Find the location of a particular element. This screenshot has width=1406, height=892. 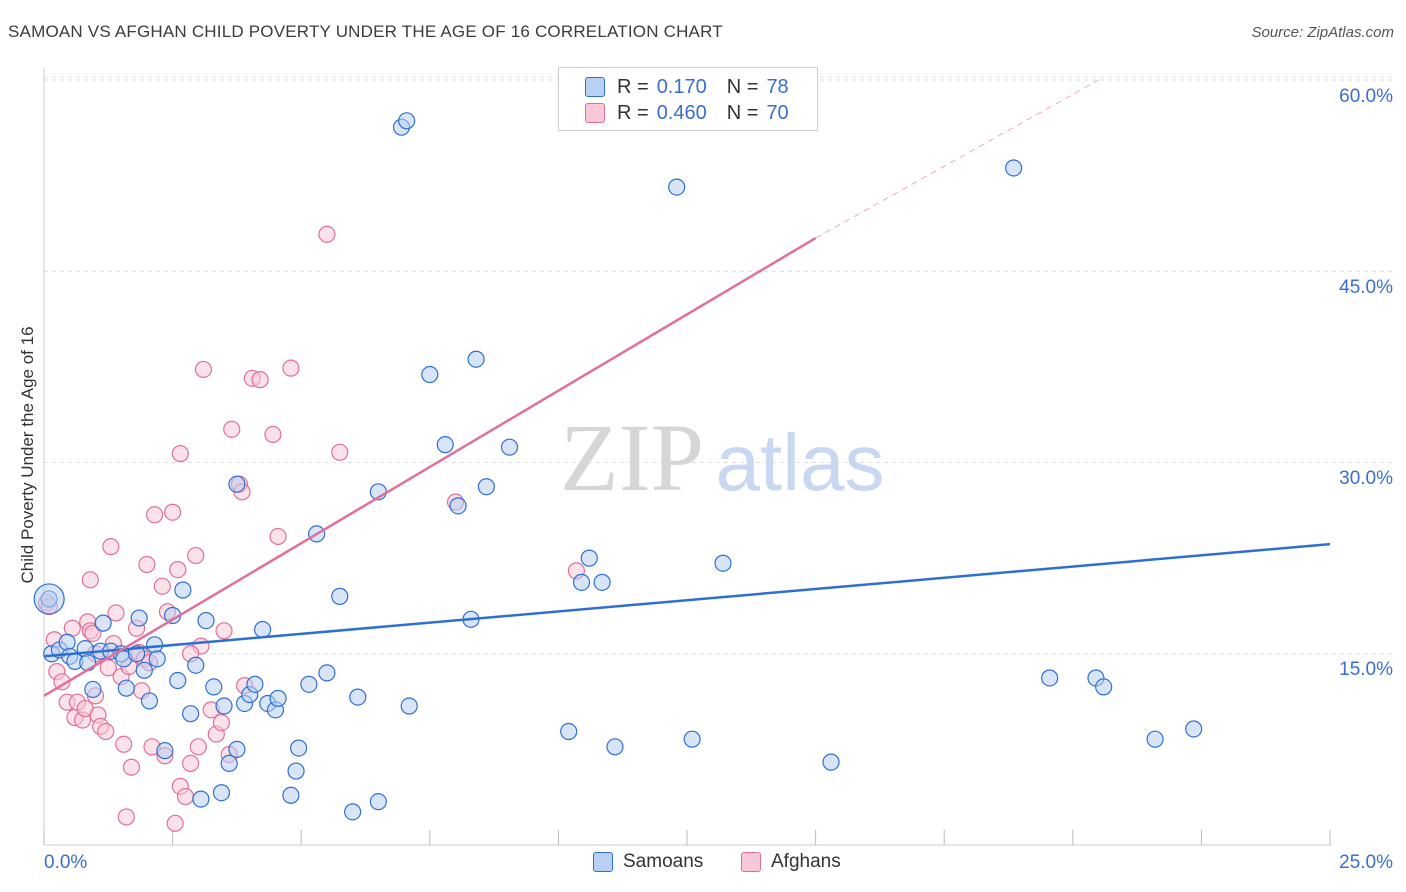

y-tick-label-60: 60.0% is located at coordinates (1366, 96).